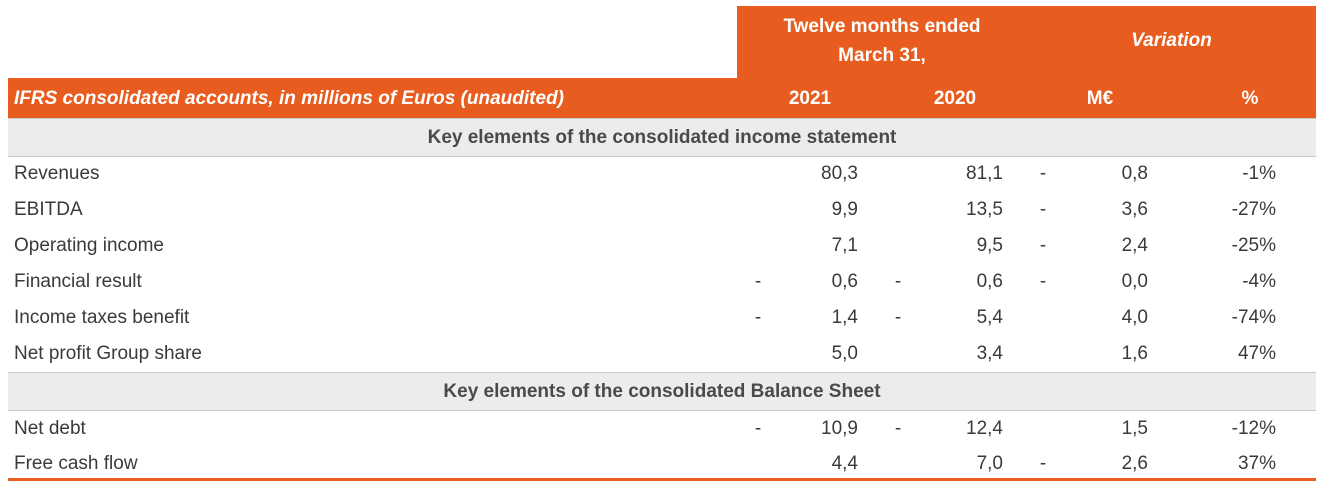  What do you see at coordinates (78, 281) in the screenshot?
I see `row-label: Financial result` at bounding box center [78, 281].